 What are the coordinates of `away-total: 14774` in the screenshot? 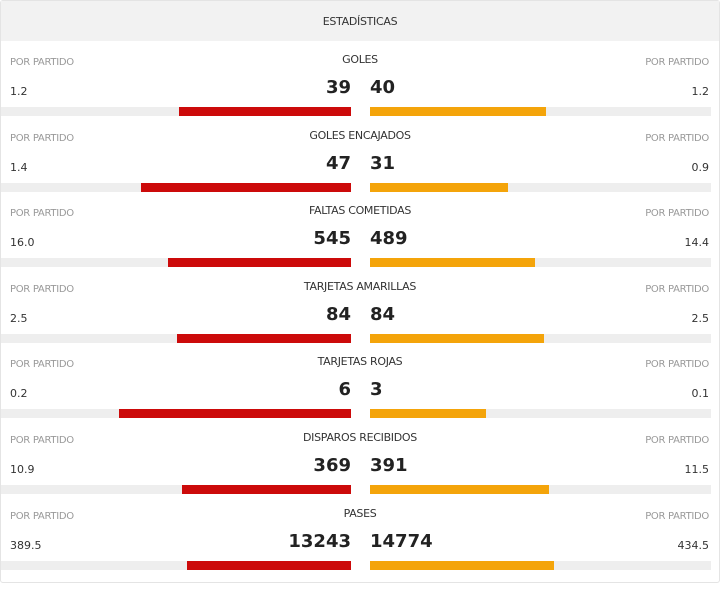 It's located at (401, 541).